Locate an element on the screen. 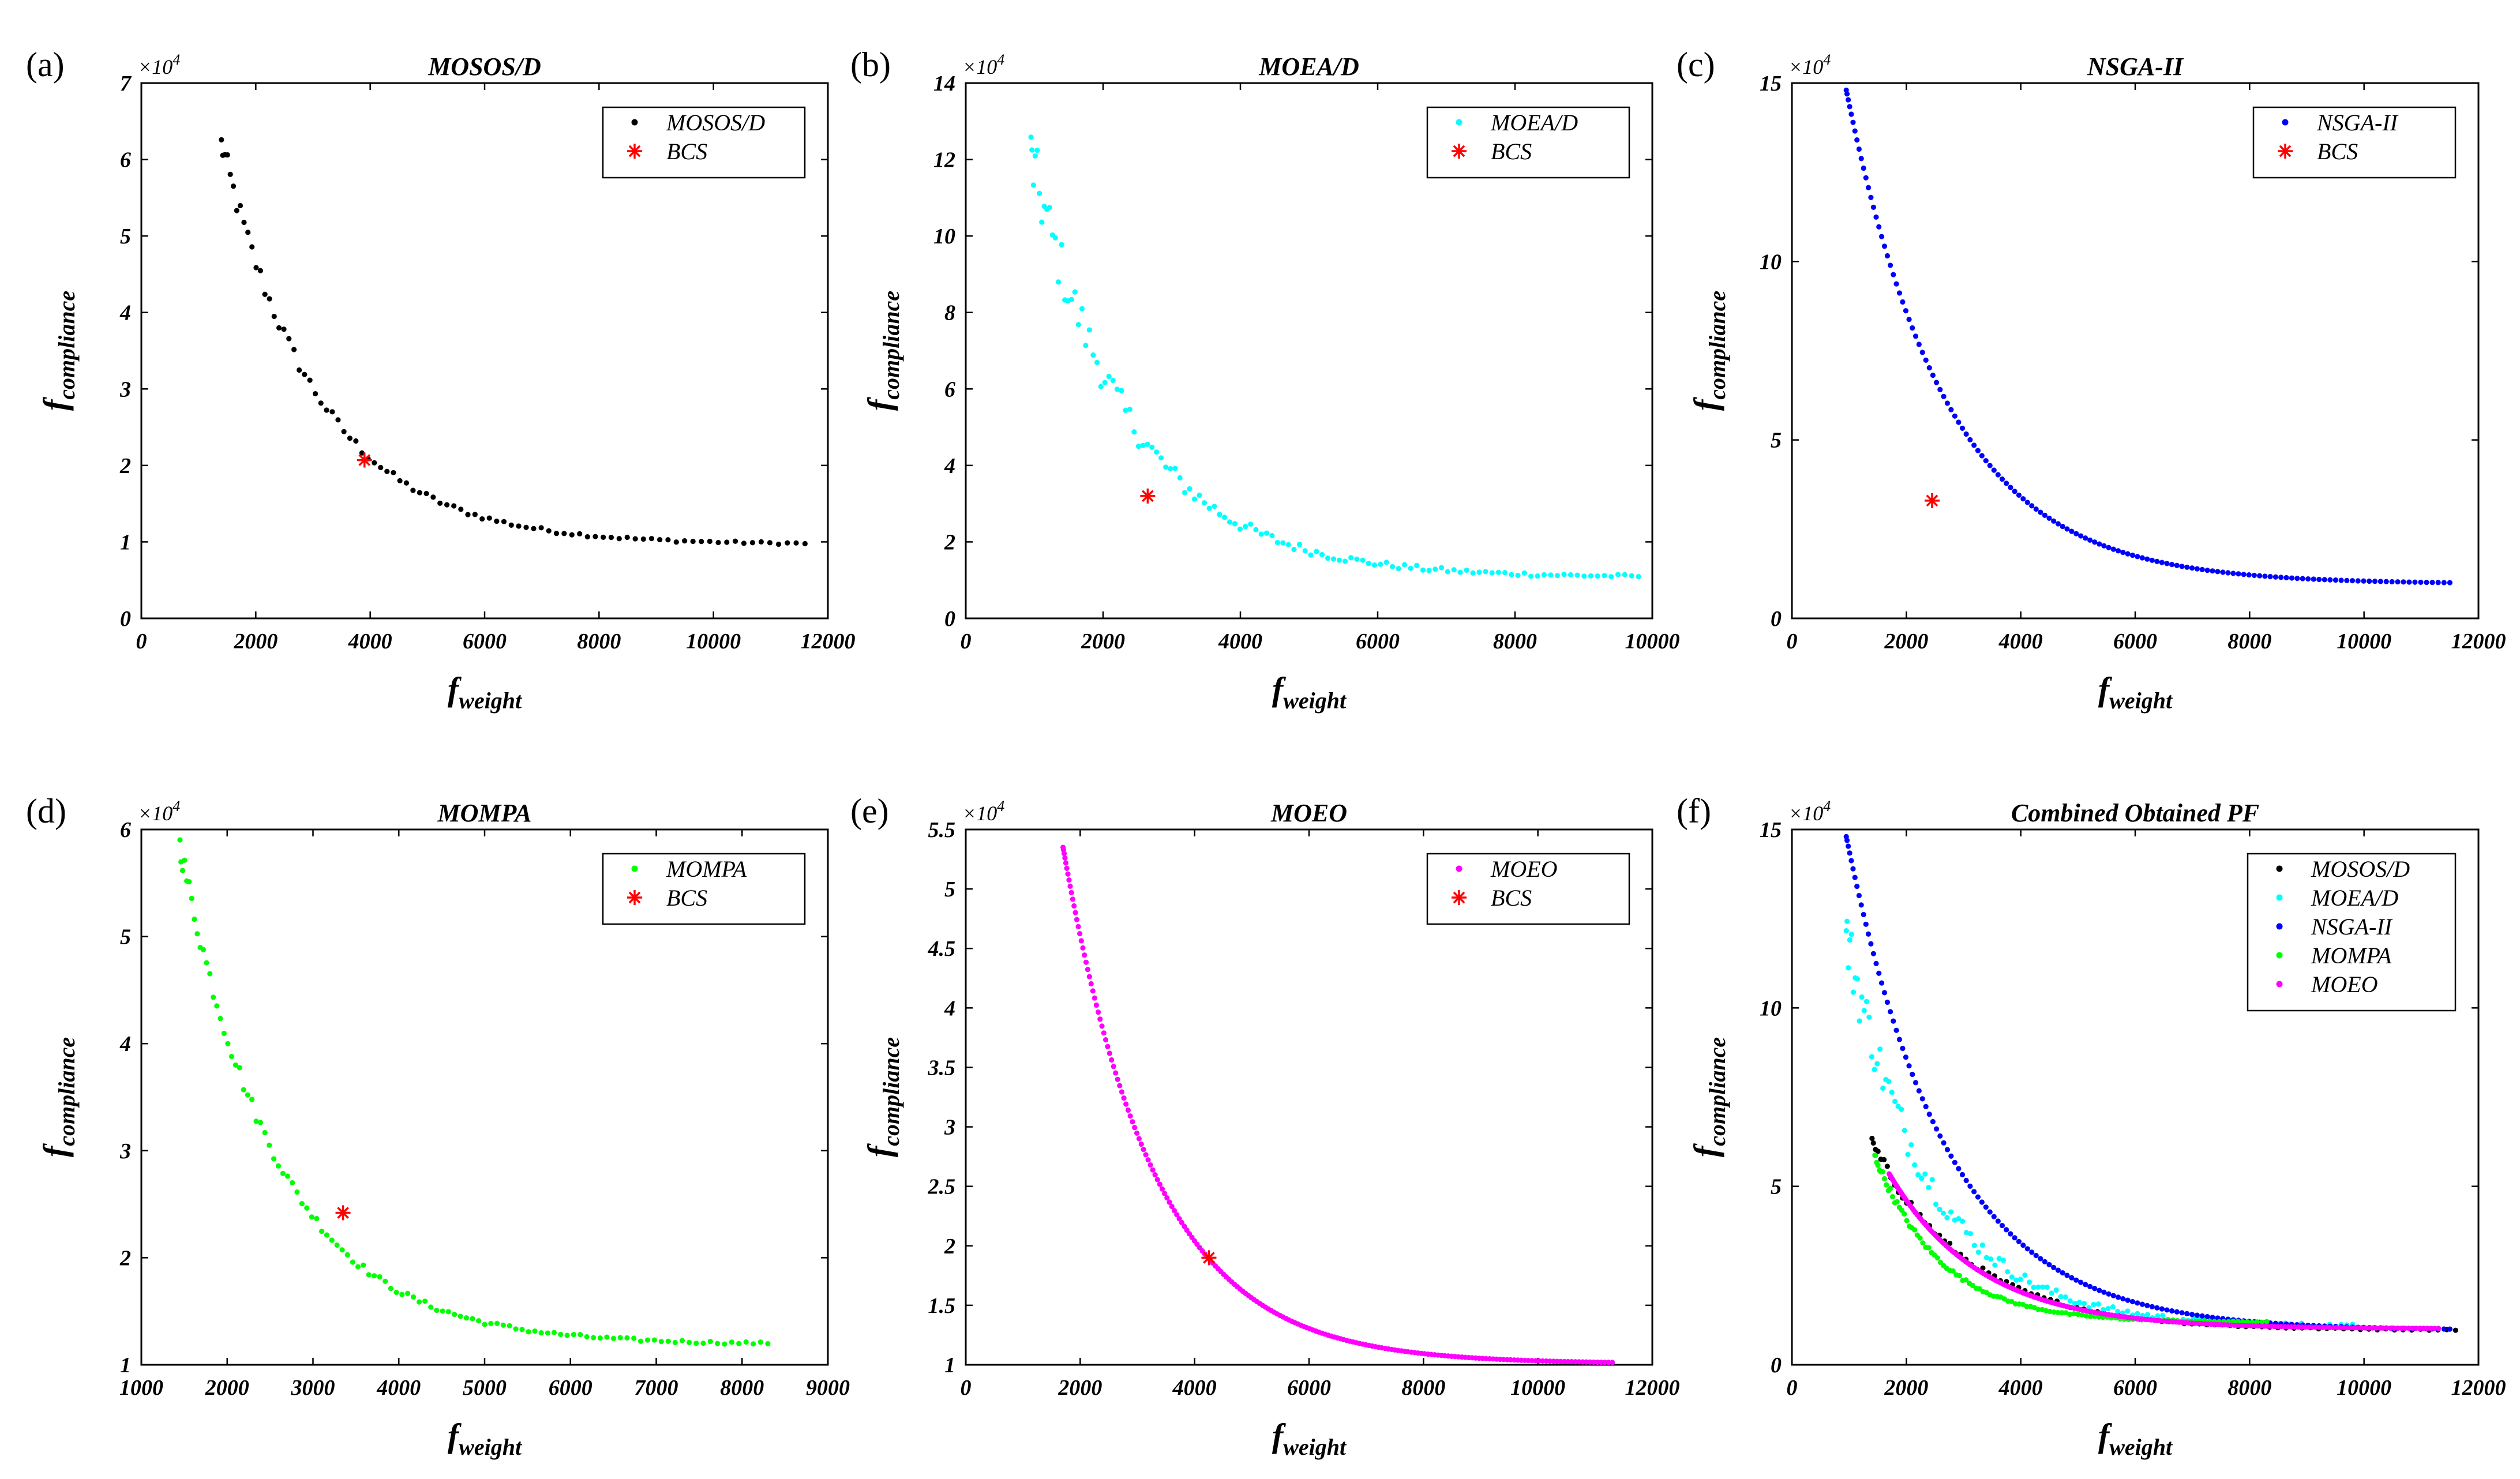 Image resolution: width=2520 pixels, height=1479 pixels. legend-dot-marker is located at coordinates (1459, 868).